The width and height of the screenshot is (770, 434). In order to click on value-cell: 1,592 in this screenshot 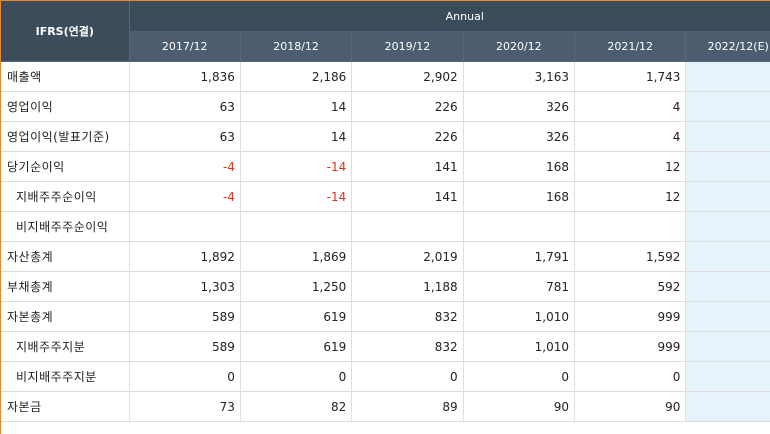, I will do `click(630, 256)`.